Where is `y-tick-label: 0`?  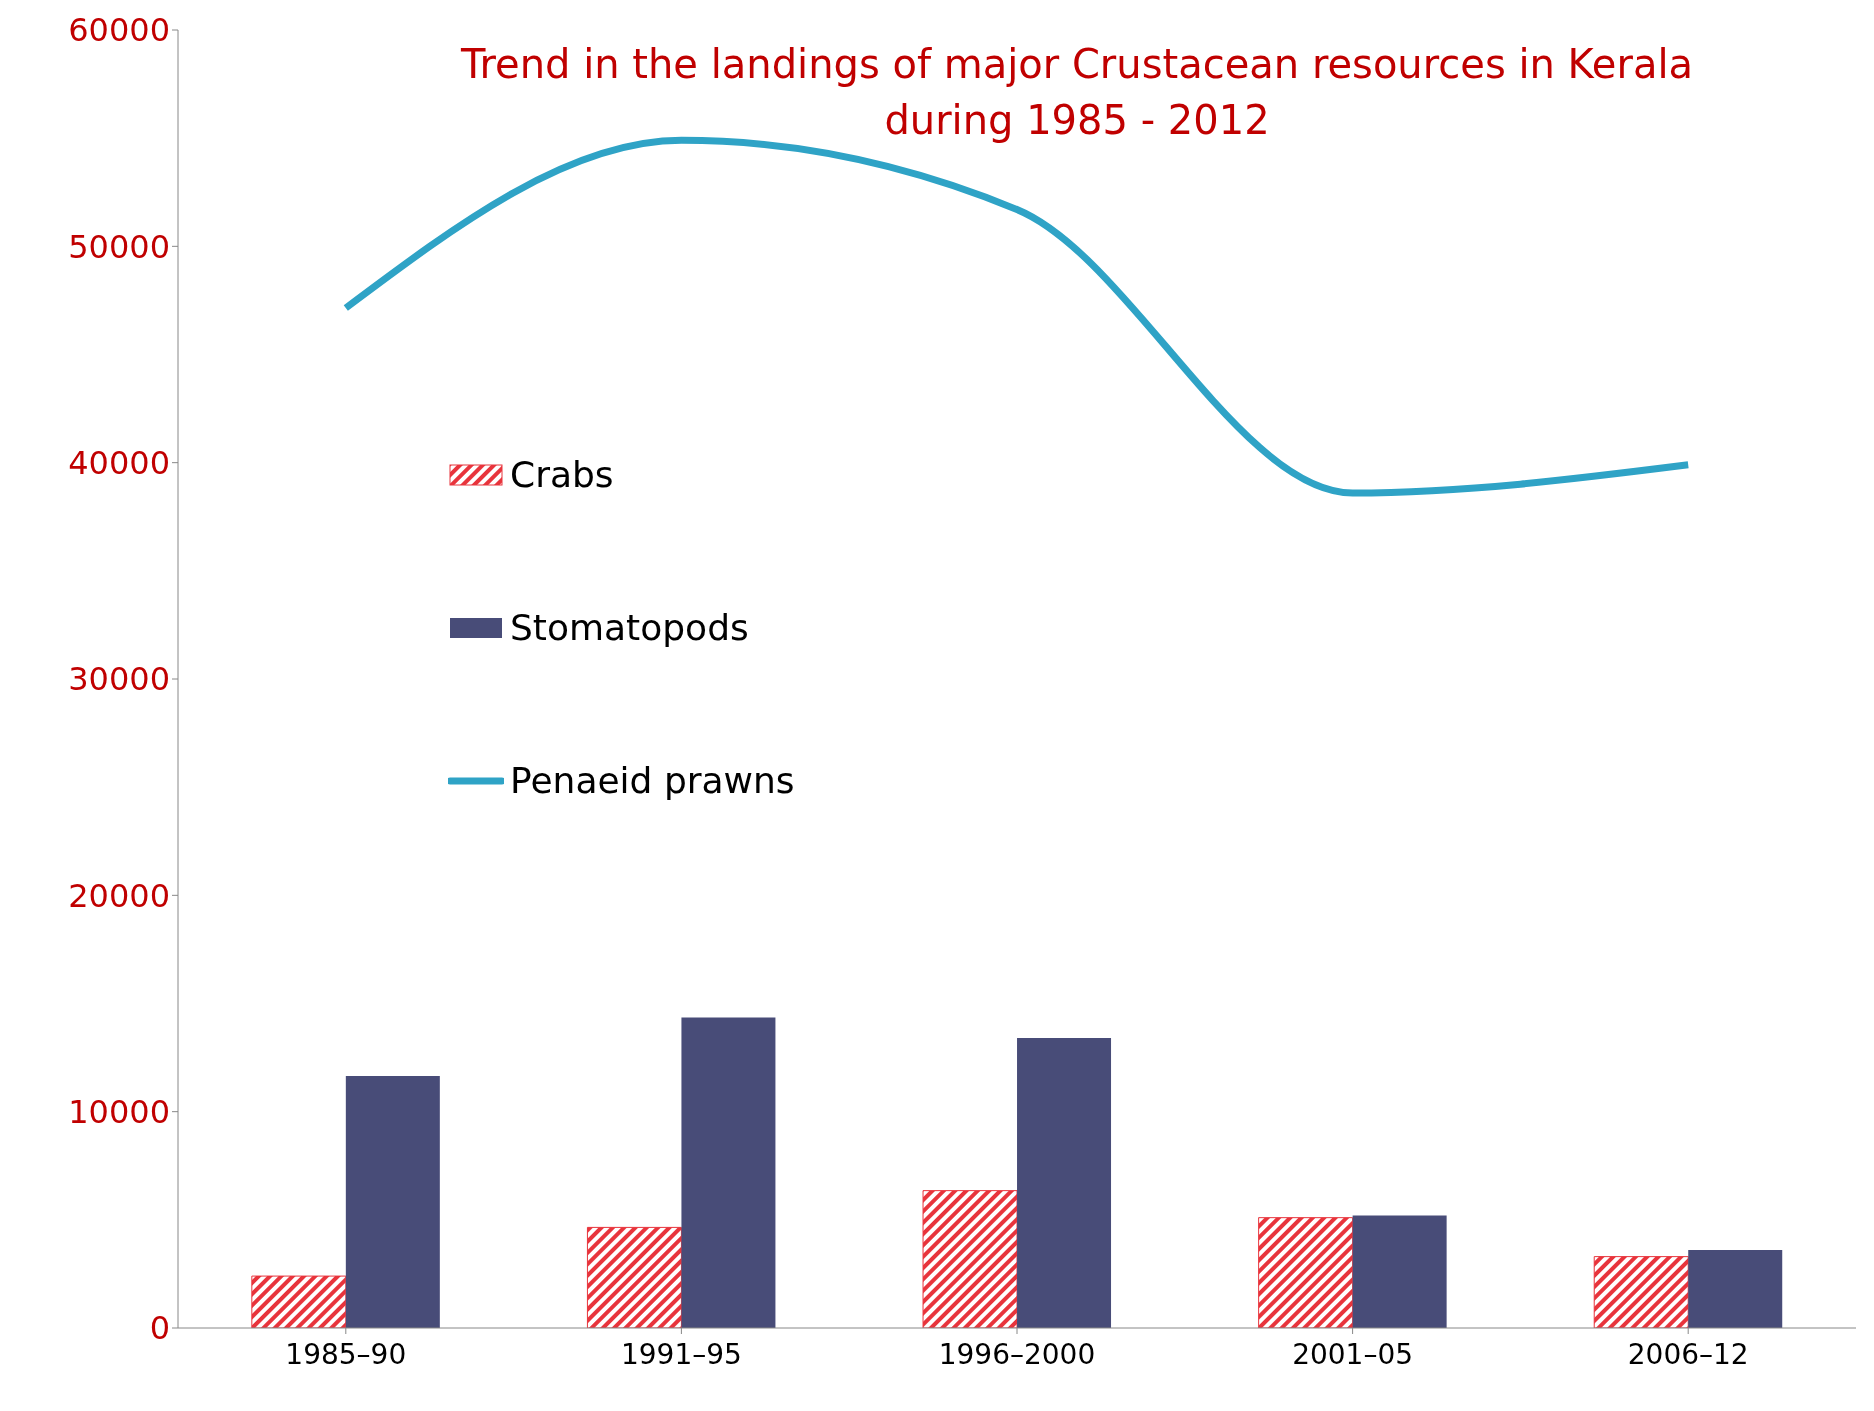 y-tick-label: 0 is located at coordinates (159, 1328).